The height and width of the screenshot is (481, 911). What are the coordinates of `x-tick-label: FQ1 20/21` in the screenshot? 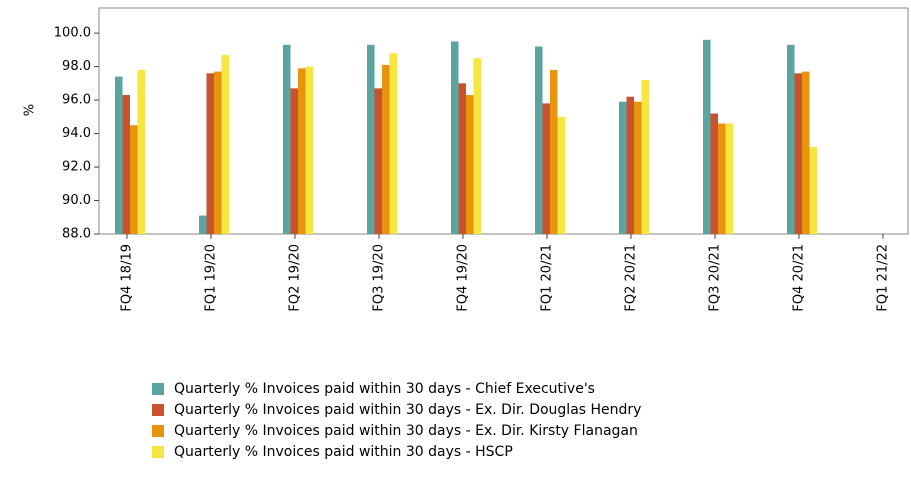 It's located at (547, 278).